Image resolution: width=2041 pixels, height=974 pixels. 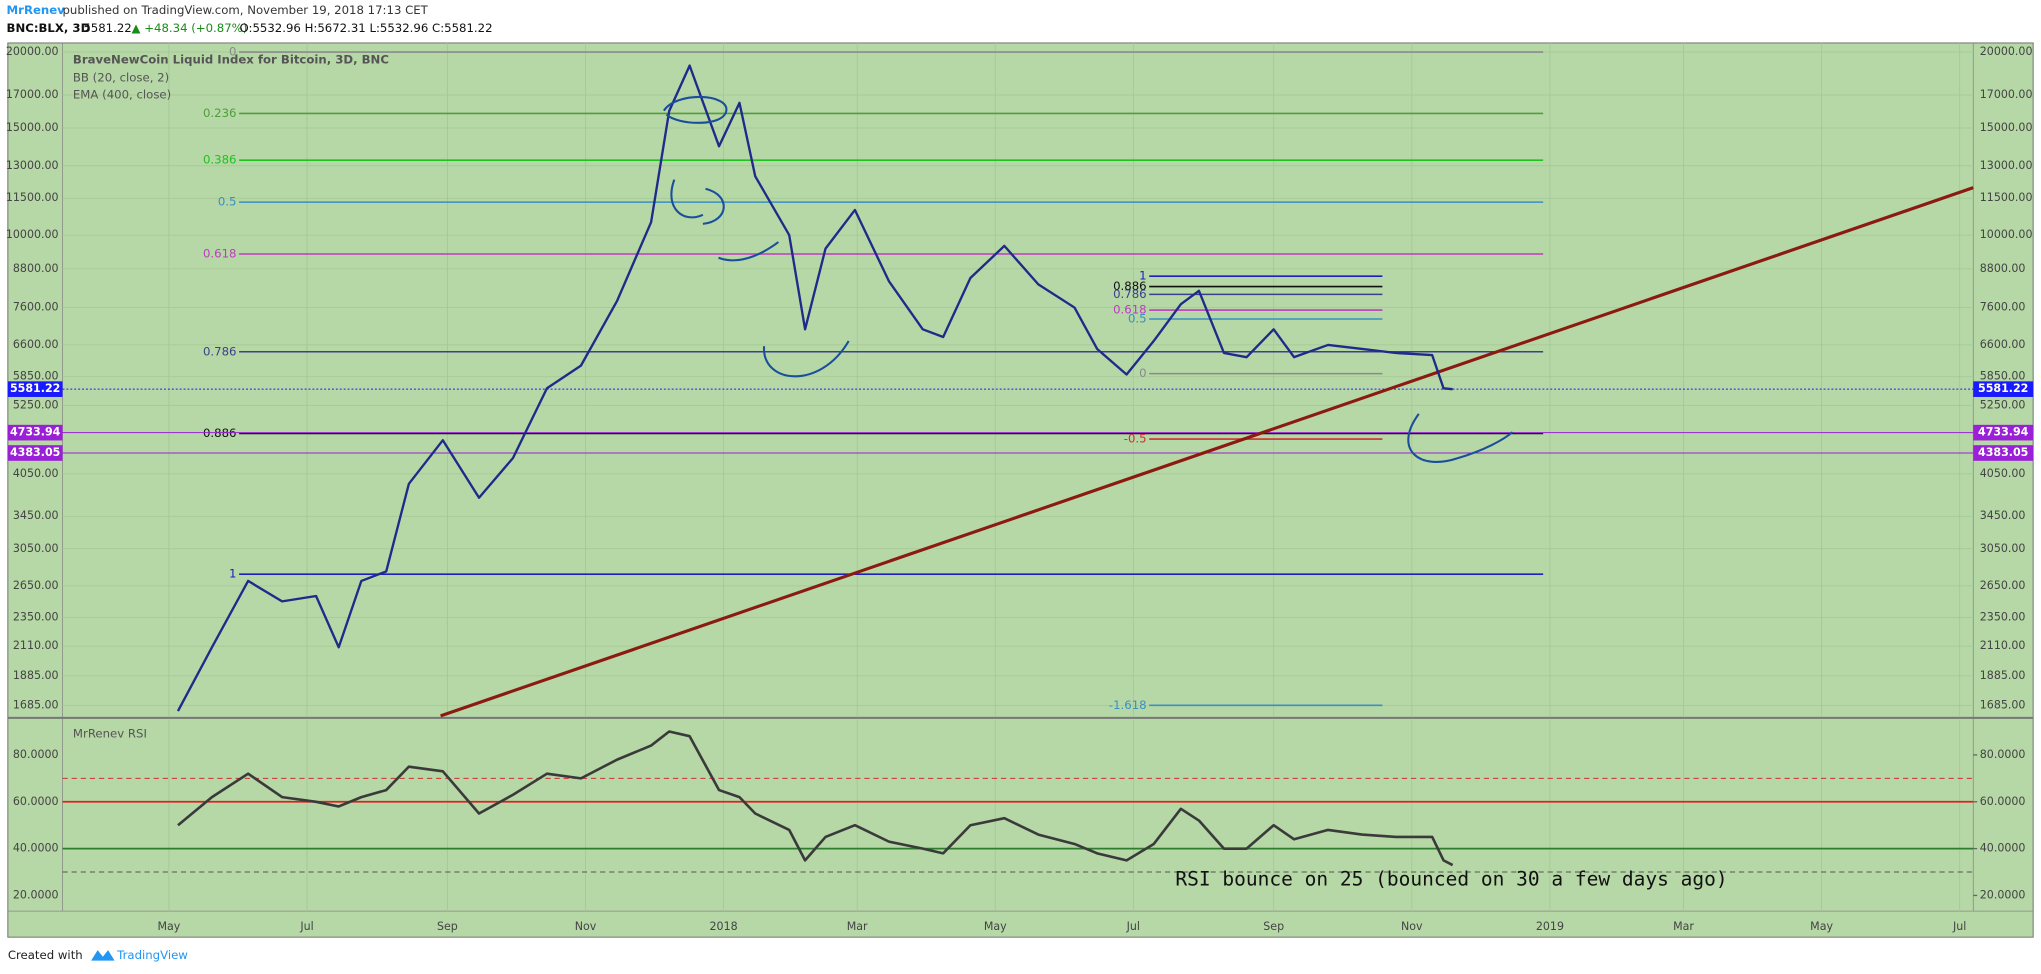 I want to click on symbol: BNC:BLX, 3D, so click(x=49, y=28).